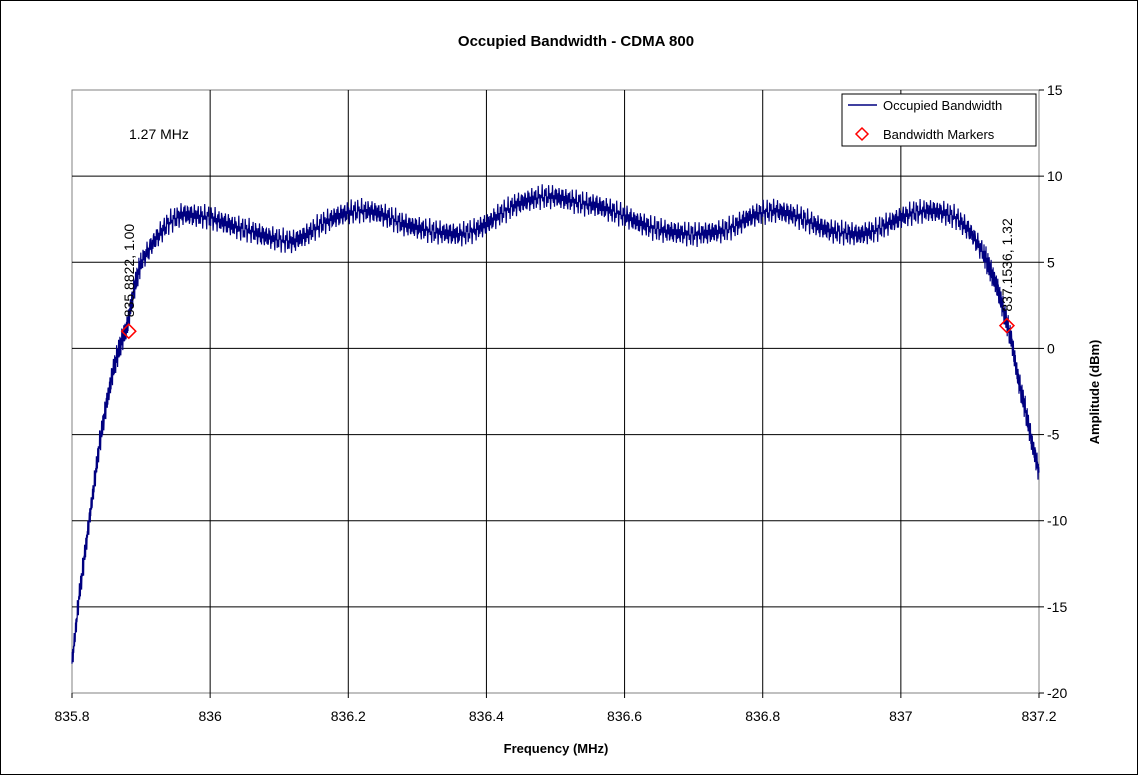 This screenshot has width=1138, height=775. Describe the element at coordinates (1055, 90) in the screenshot. I see `y-tick-label: 15` at that location.